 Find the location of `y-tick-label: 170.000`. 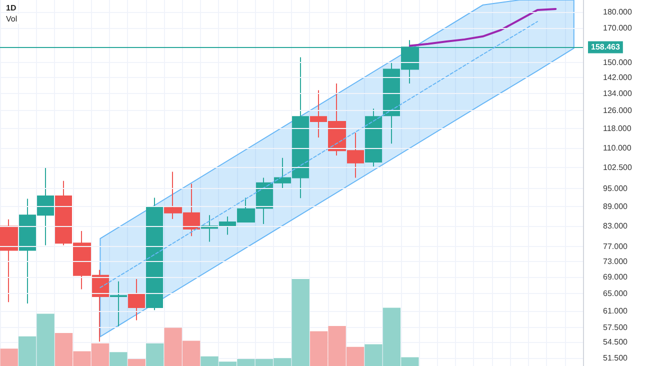

y-tick-label: 170.000 is located at coordinates (617, 27).